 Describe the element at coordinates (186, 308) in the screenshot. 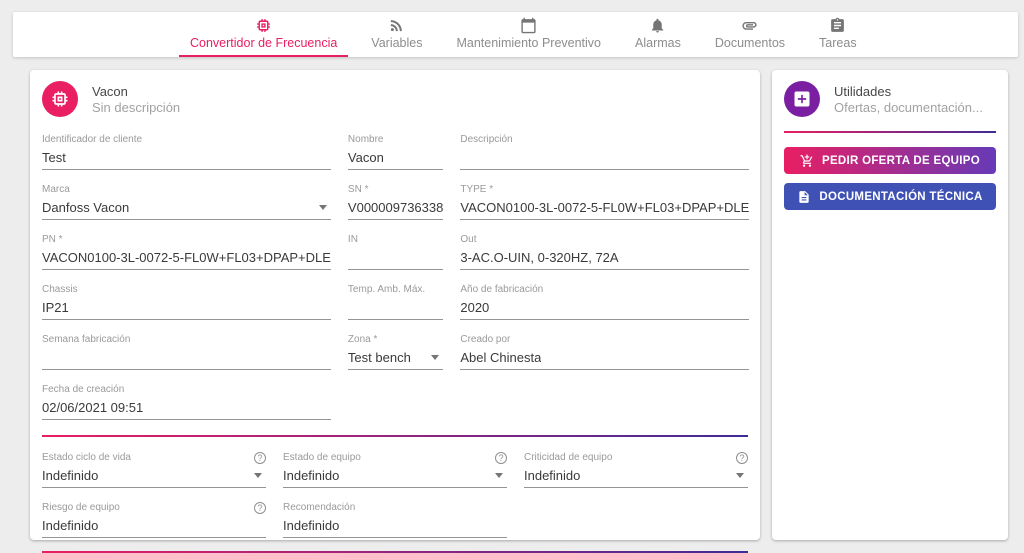

I see `input-chassis: IP21` at that location.